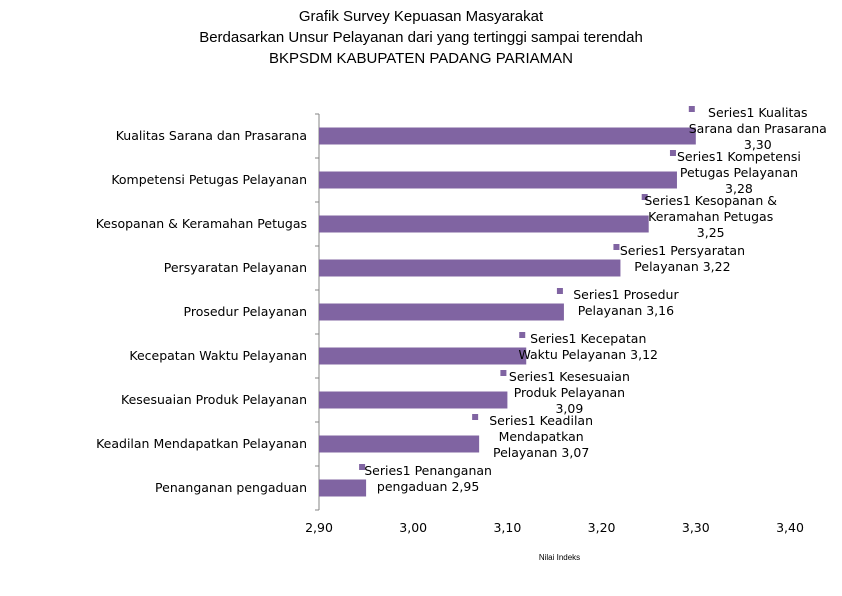 The image size is (842, 596). I want to click on data-label: Series1 Penanganan, so click(428, 470).